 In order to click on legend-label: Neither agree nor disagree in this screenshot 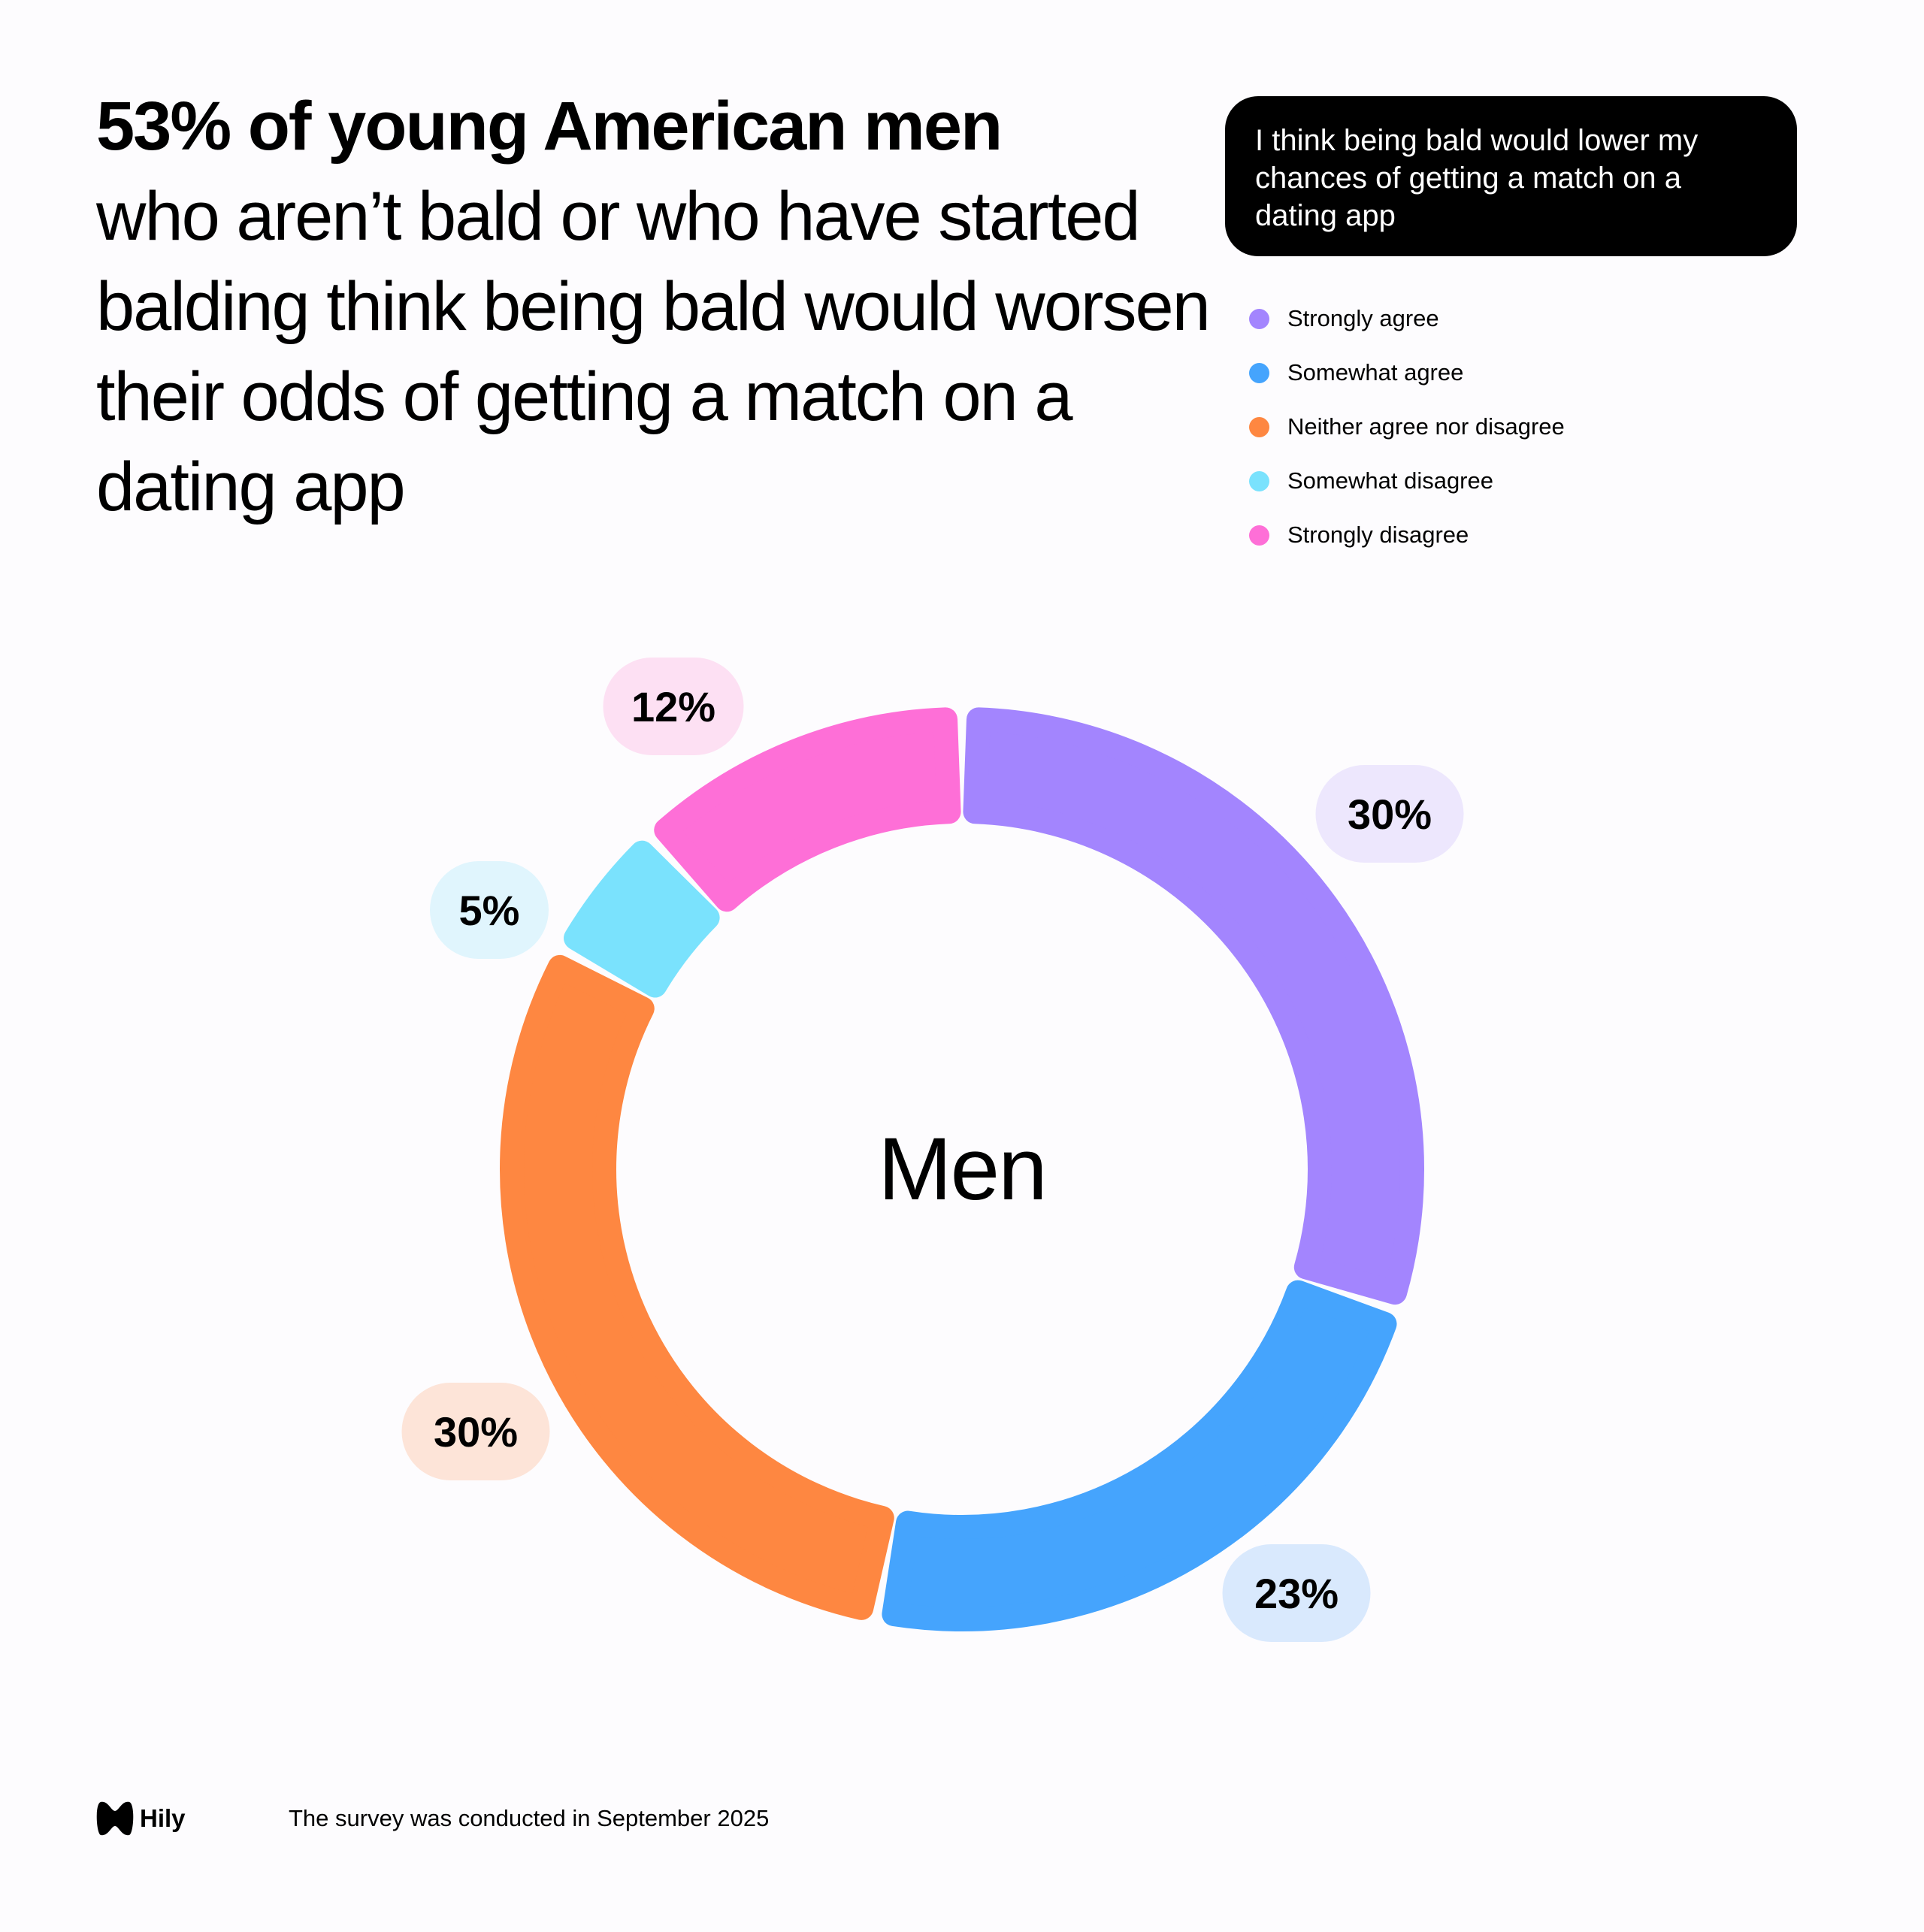, I will do `click(1426, 427)`.